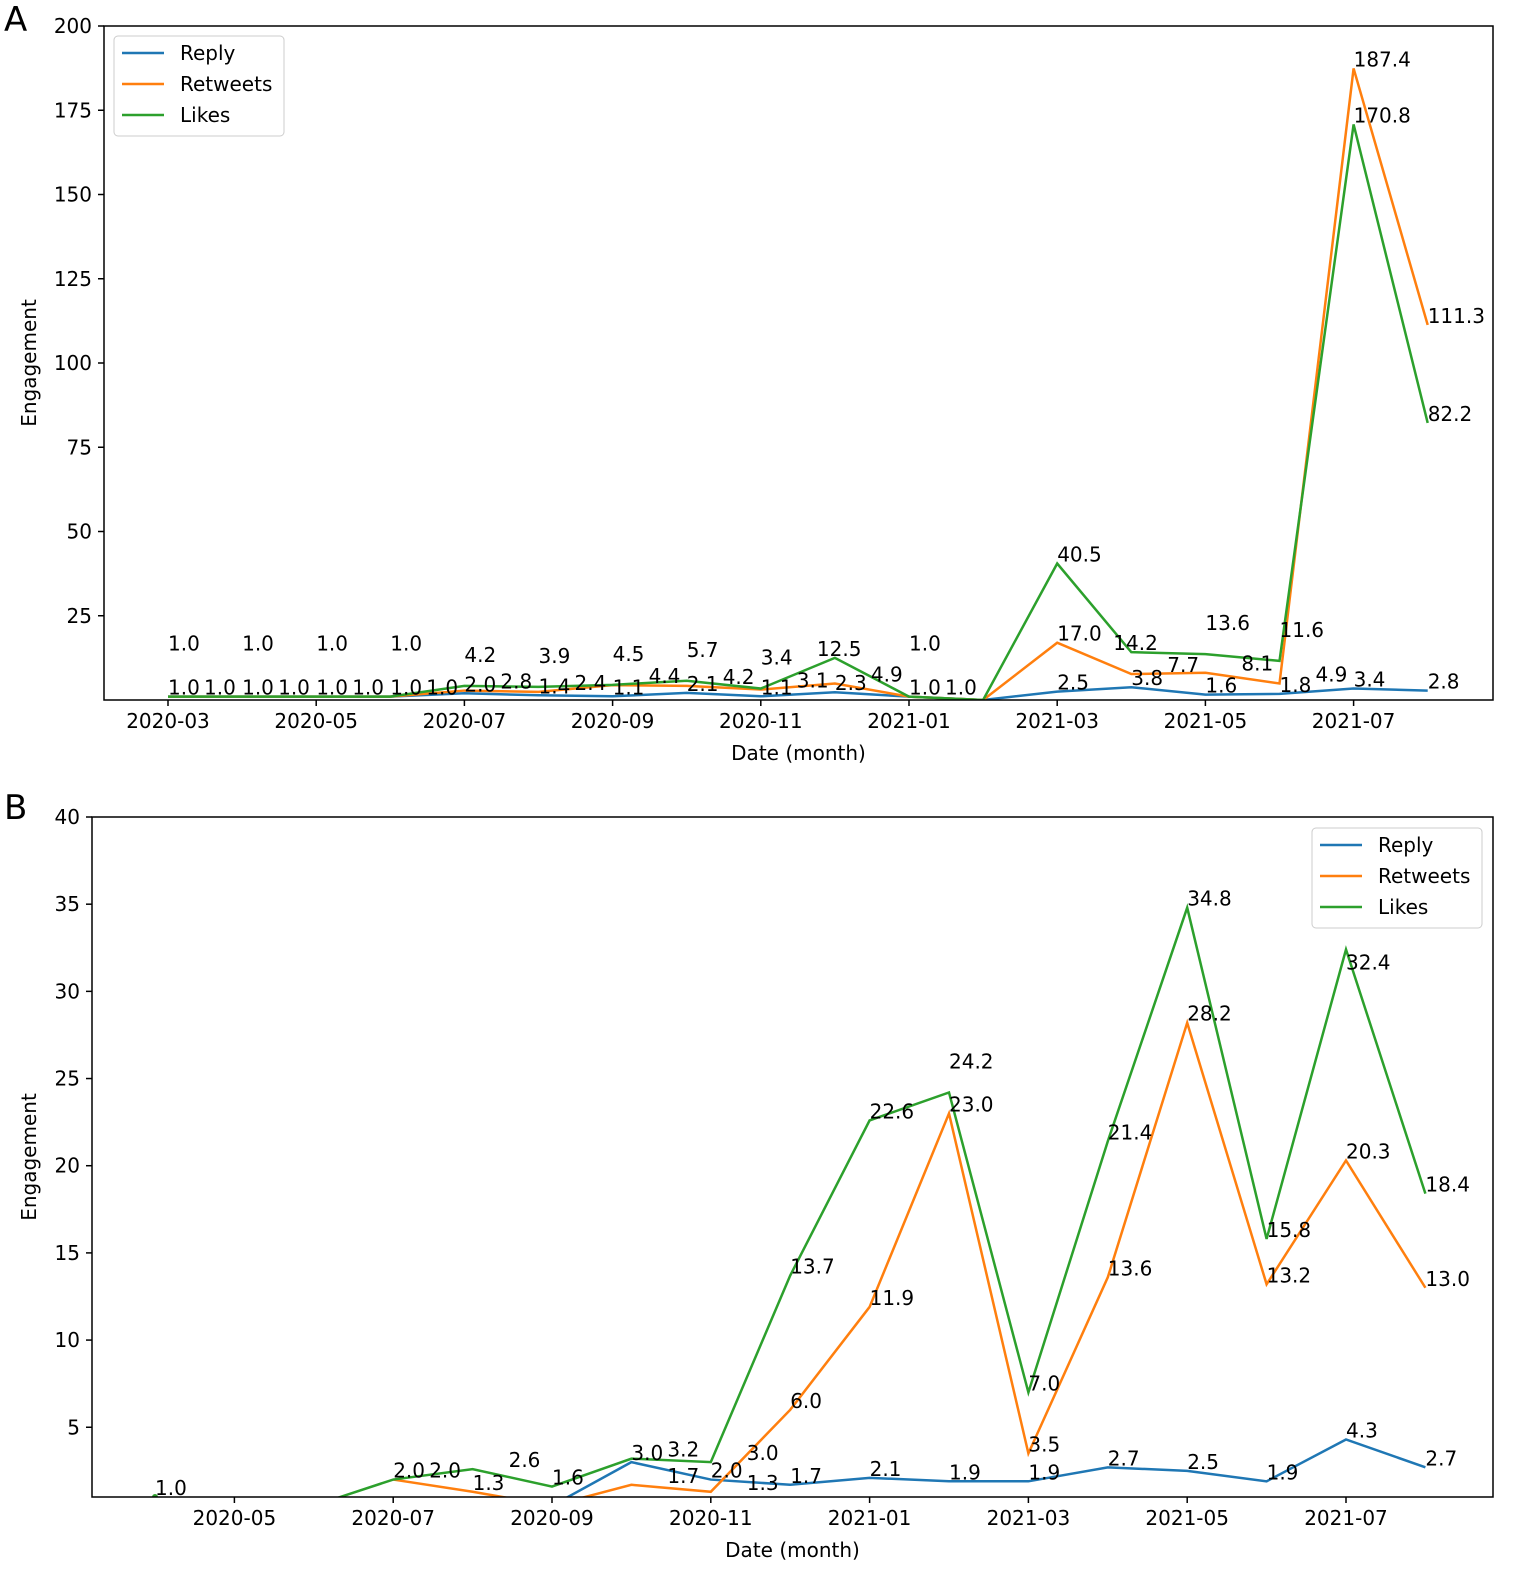  Describe the element at coordinates (1447, 1279) in the screenshot. I see `data-label-retweets: 13.0` at that location.